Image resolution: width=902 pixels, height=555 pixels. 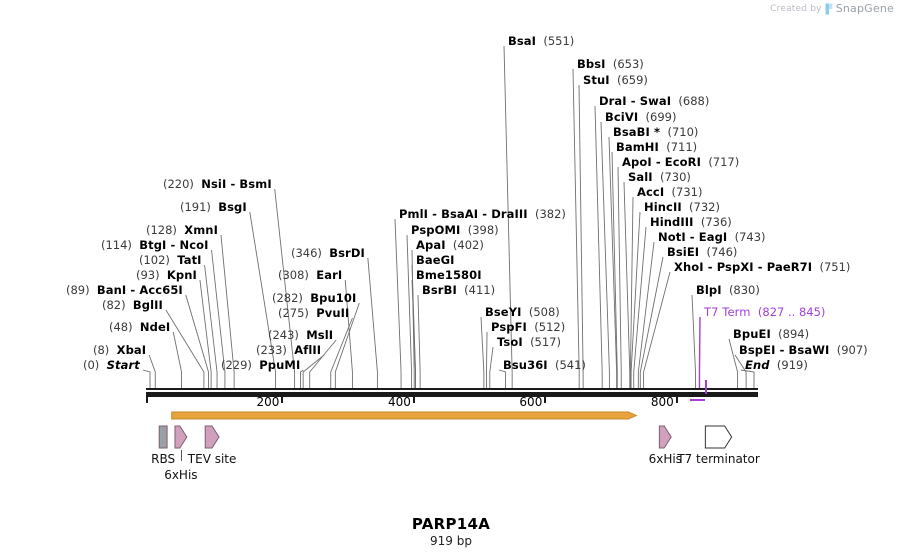 I want to click on enzyme-label-ndei: (48) NdeI, so click(x=139, y=327).